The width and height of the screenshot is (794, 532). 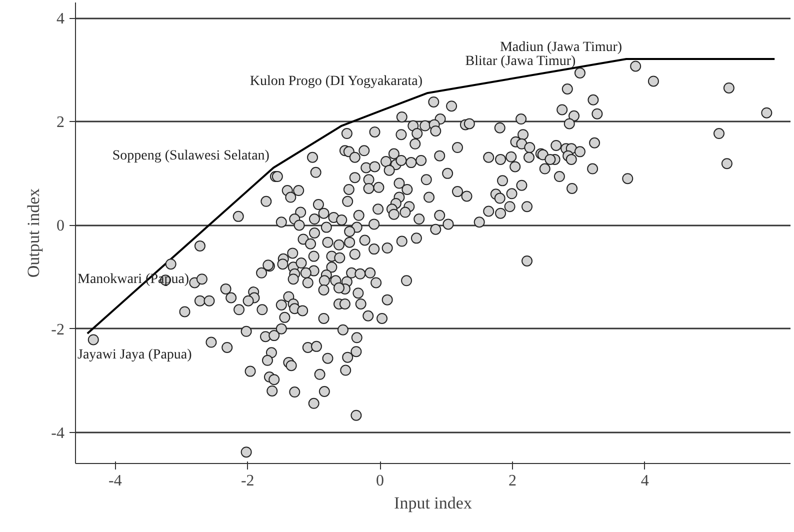 I want to click on x-tick-label: 0, so click(x=380, y=481).